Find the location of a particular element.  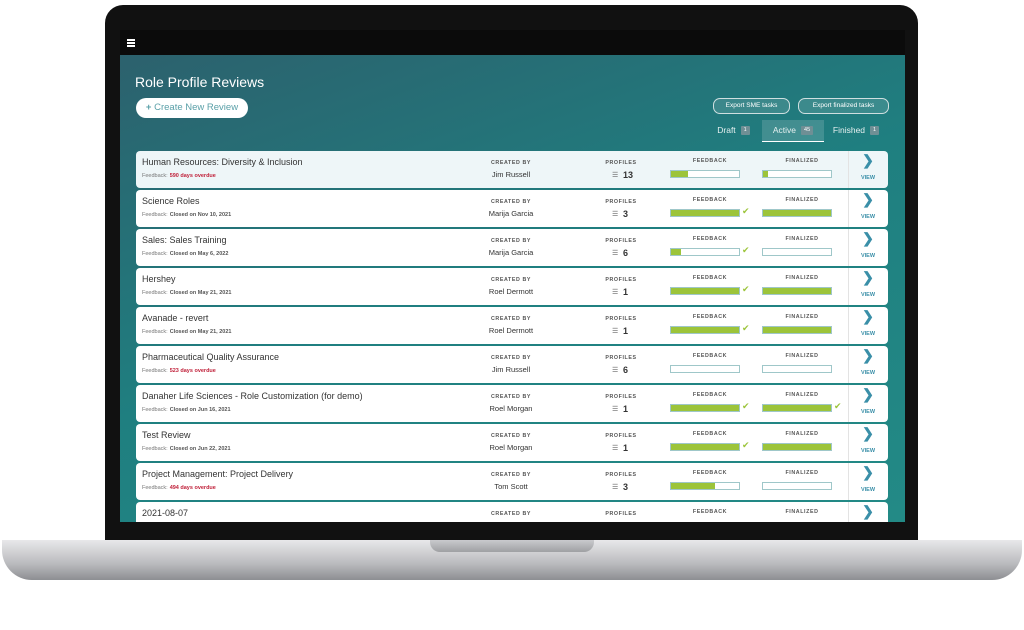

export-label: Export SME tasks is located at coordinates (751, 105).